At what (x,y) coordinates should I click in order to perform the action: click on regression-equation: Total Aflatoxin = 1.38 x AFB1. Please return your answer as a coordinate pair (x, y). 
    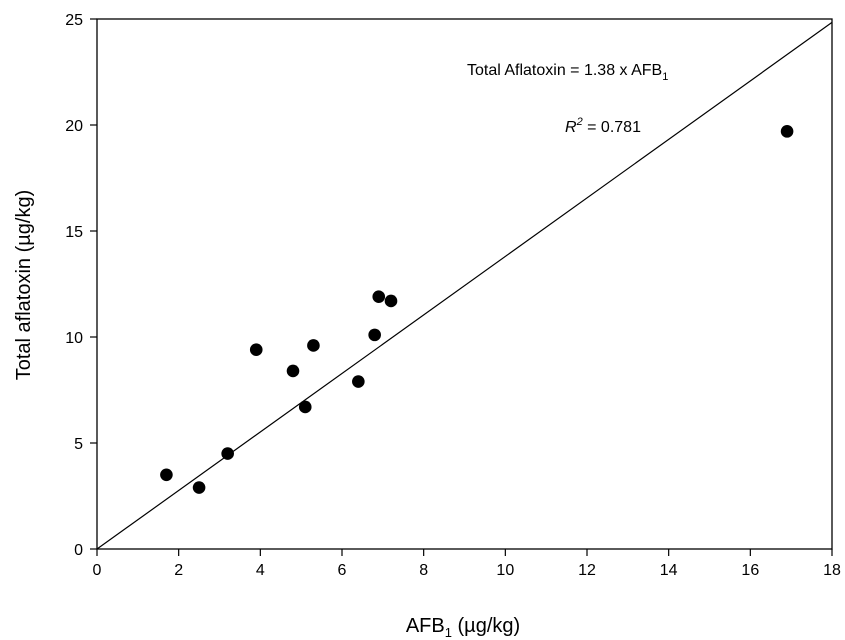
    Looking at the image, I should click on (567, 72).